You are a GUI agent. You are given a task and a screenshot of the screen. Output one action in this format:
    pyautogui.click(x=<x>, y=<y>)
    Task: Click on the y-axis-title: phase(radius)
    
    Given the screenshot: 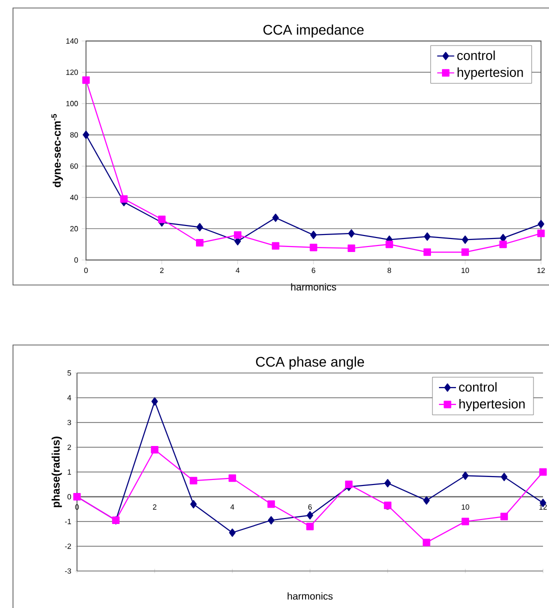 What is the action you would take?
    pyautogui.click(x=57, y=472)
    